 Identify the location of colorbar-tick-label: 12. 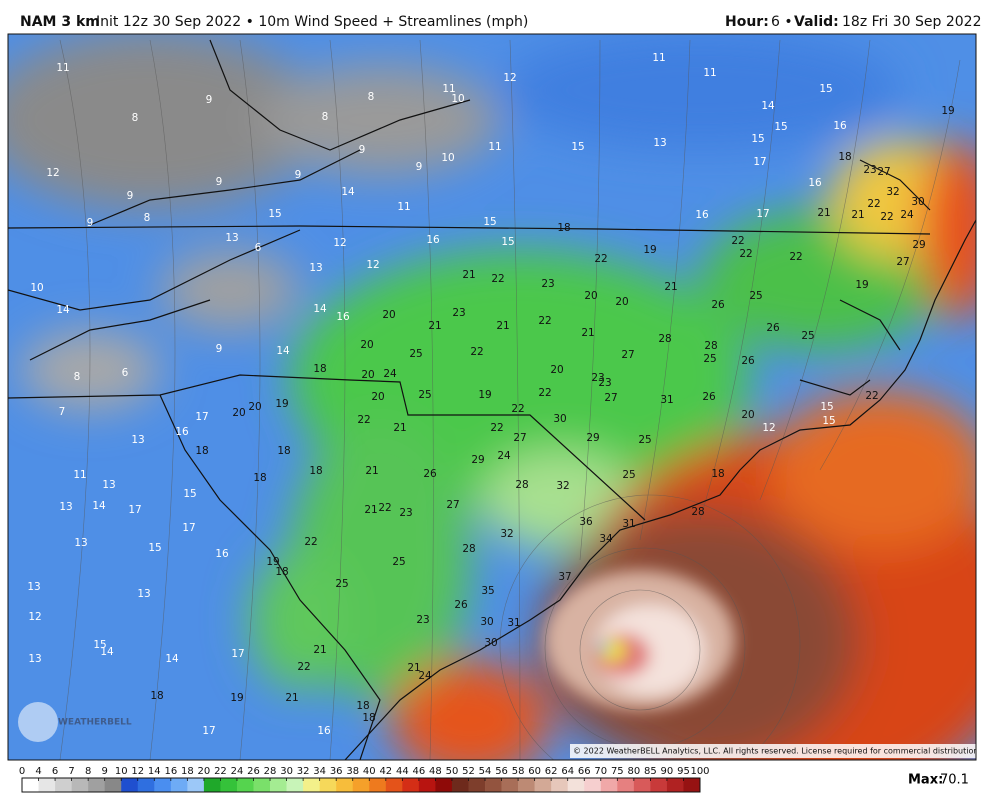
(137, 771).